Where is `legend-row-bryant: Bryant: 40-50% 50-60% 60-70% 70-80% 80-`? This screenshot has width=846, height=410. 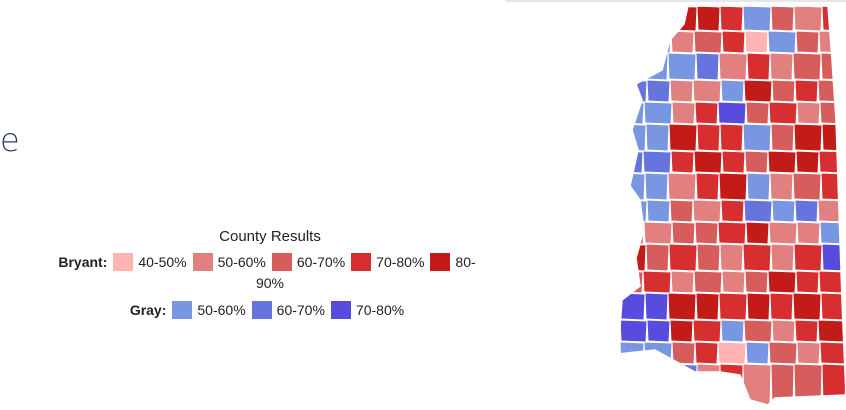
legend-row-bryant: Bryant: 40-50% 50-60% 60-70% 70-80% 80- is located at coordinates (270, 262).